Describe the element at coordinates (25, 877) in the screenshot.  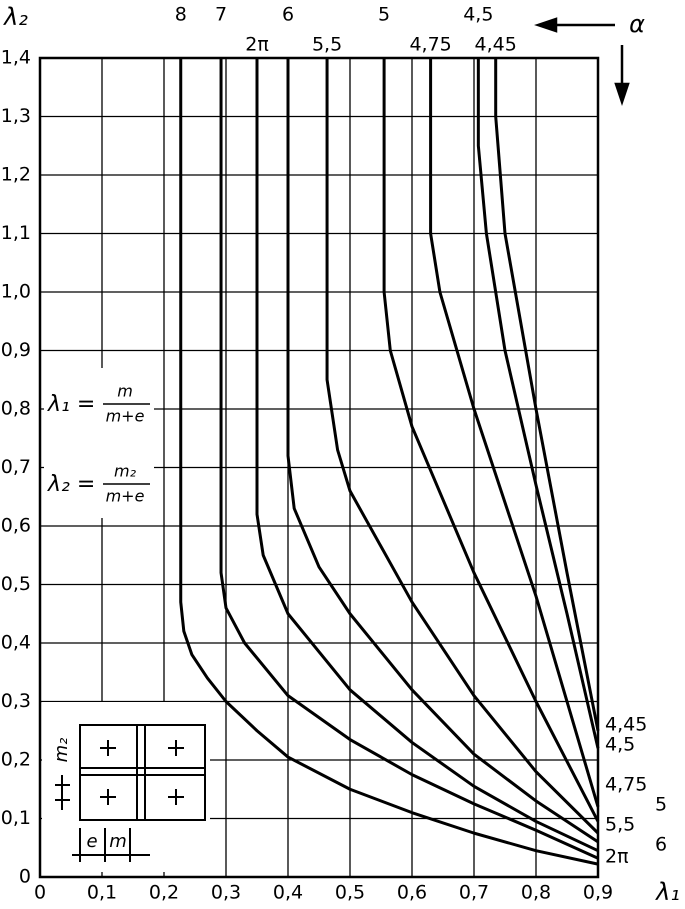
I see `y-tick-label: 0` at that location.